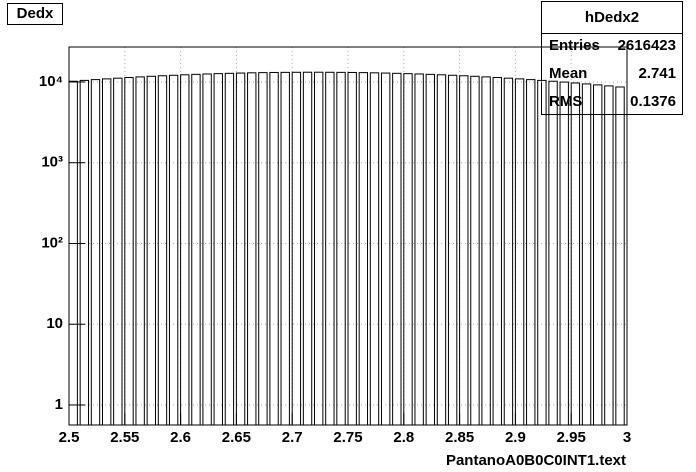 The height and width of the screenshot is (472, 696). I want to click on stats-frame, so click(612, 58).